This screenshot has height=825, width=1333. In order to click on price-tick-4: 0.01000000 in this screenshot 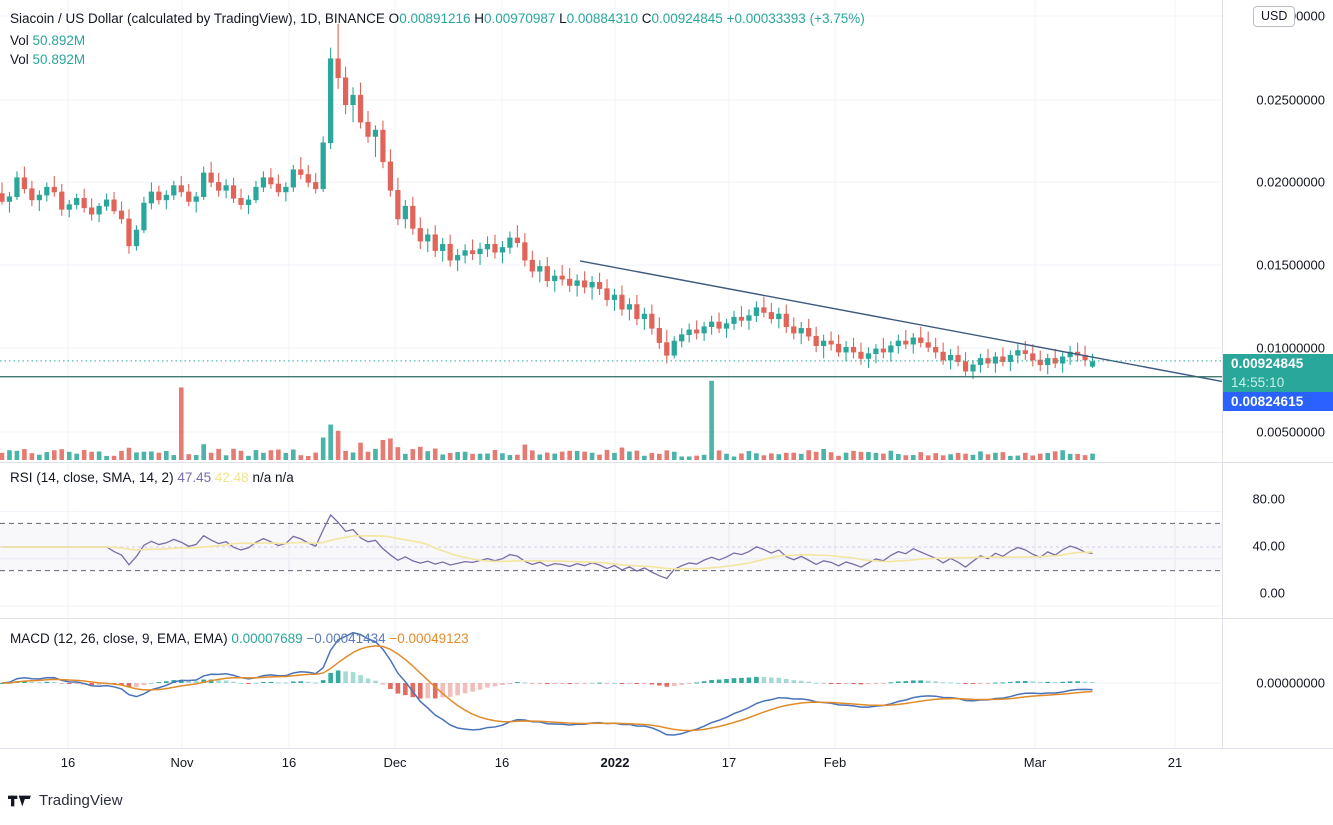, I will do `click(1290, 348)`.